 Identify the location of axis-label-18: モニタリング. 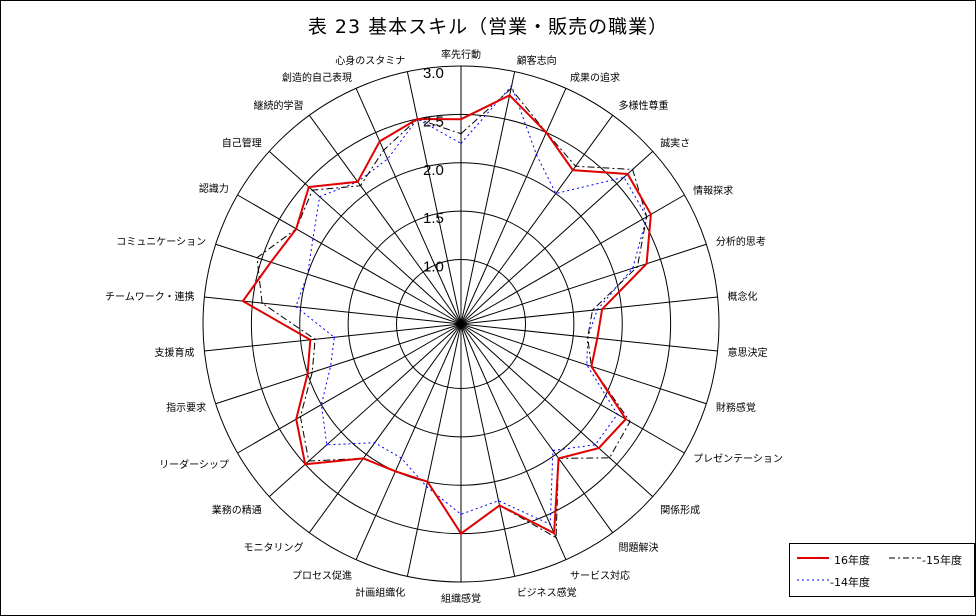
(274, 547).